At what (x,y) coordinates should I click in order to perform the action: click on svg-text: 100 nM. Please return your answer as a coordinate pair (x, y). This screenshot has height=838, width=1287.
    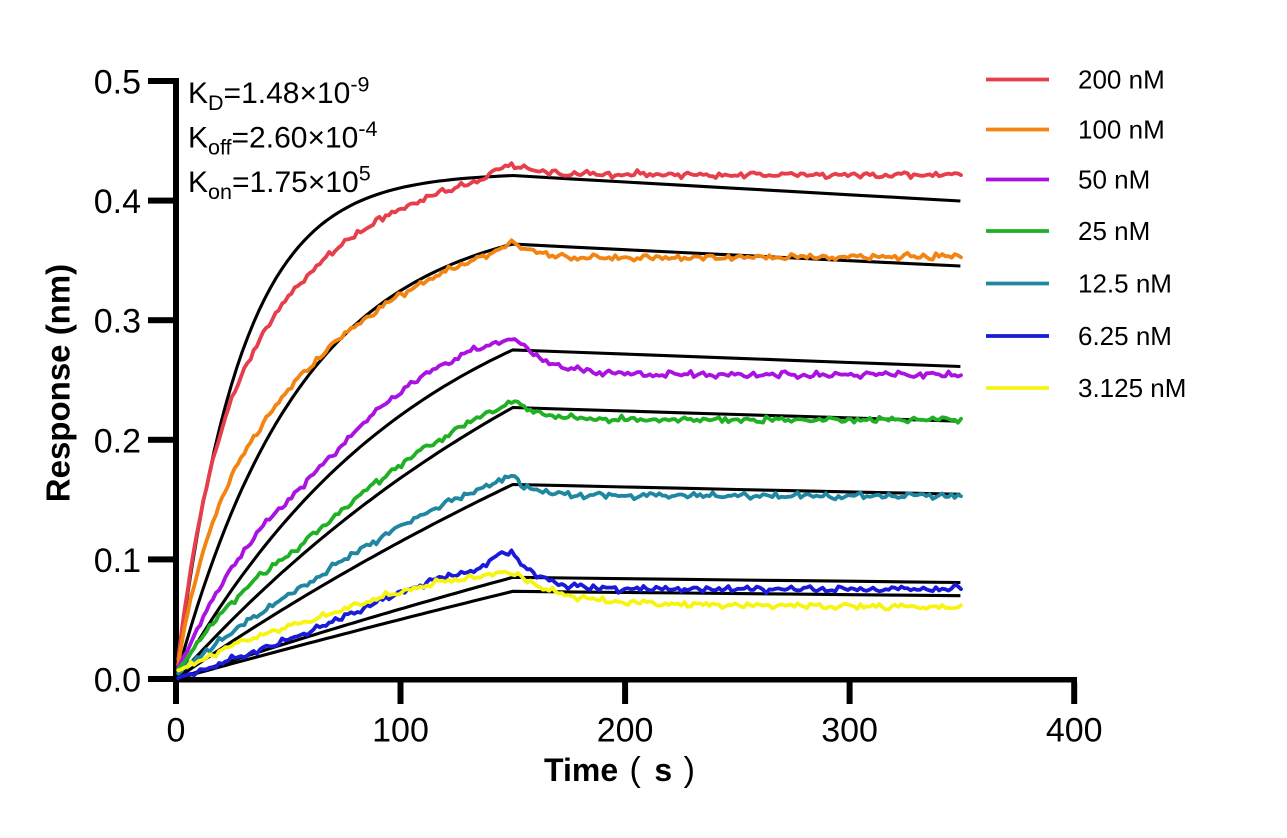
    Looking at the image, I should click on (1121, 130).